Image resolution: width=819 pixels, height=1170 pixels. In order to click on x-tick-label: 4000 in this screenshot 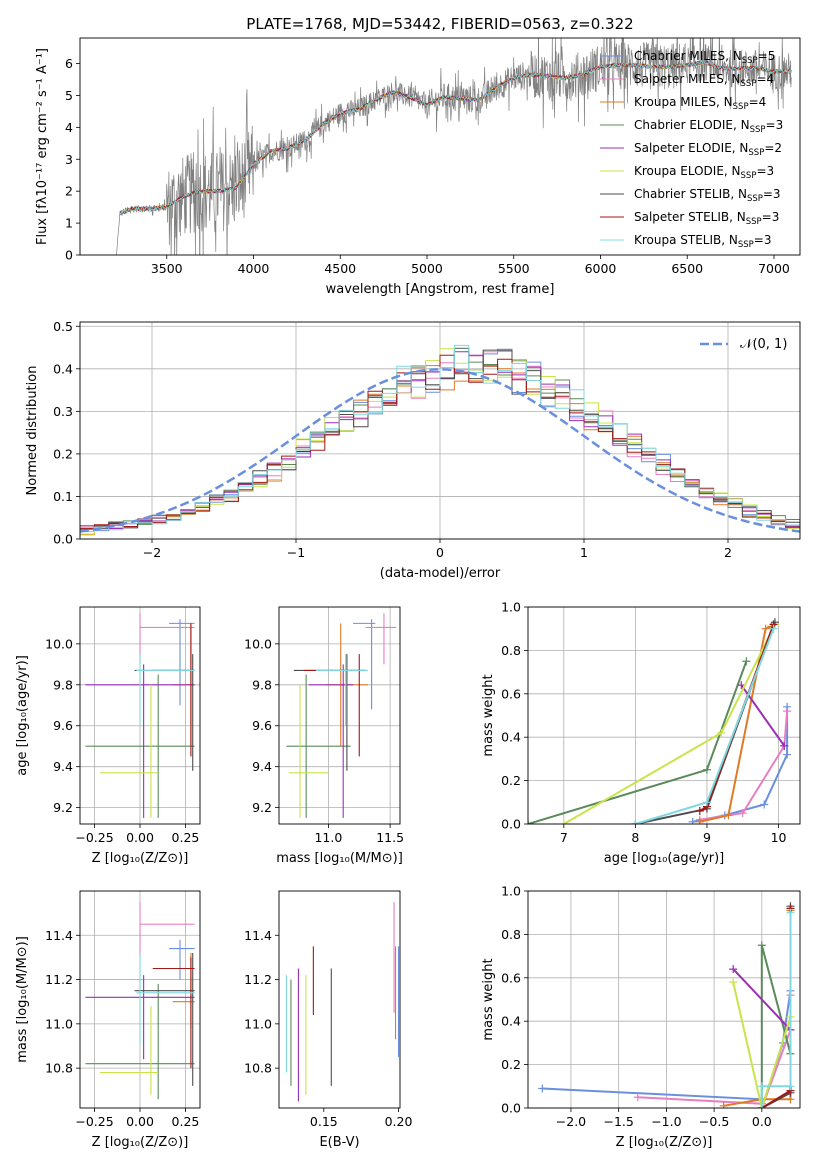, I will do `click(254, 268)`.